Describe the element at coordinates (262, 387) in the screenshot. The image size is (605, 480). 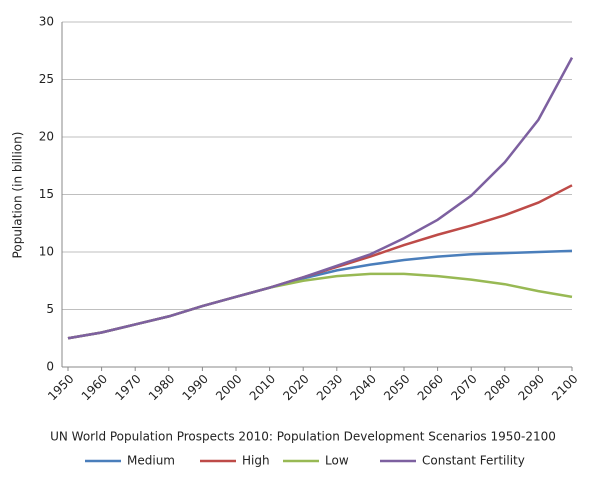
I see `x-tick-label: 2010` at that location.